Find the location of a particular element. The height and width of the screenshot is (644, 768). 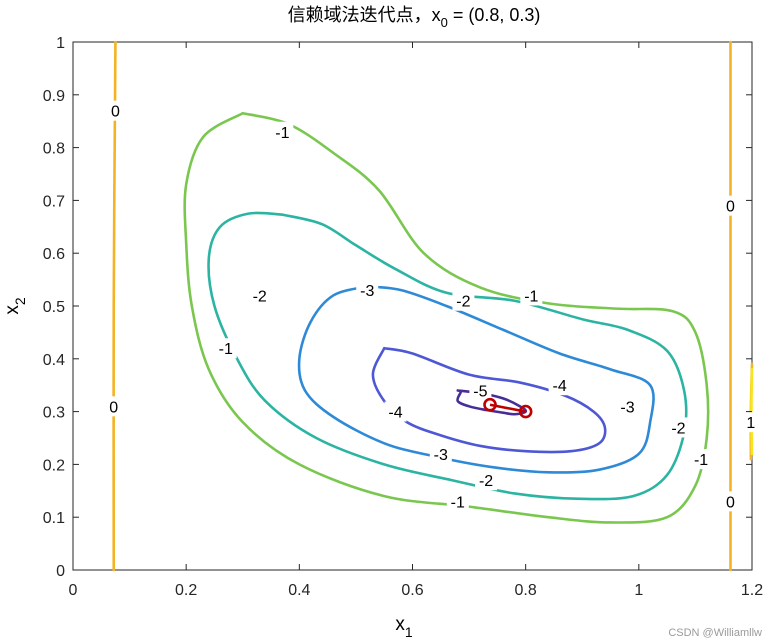

contour-line-level-neg5 is located at coordinates (492, 402).